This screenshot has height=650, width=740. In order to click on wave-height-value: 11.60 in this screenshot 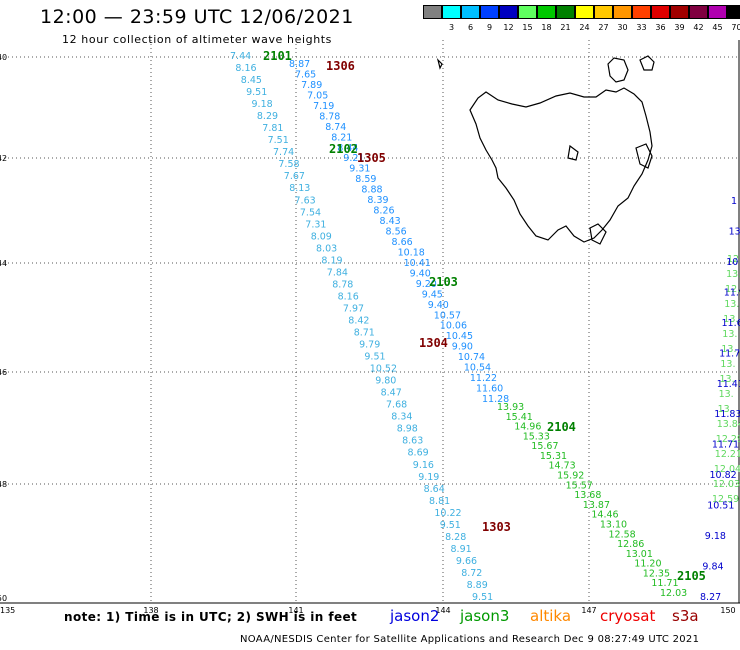, I will do `click(489, 389)`.